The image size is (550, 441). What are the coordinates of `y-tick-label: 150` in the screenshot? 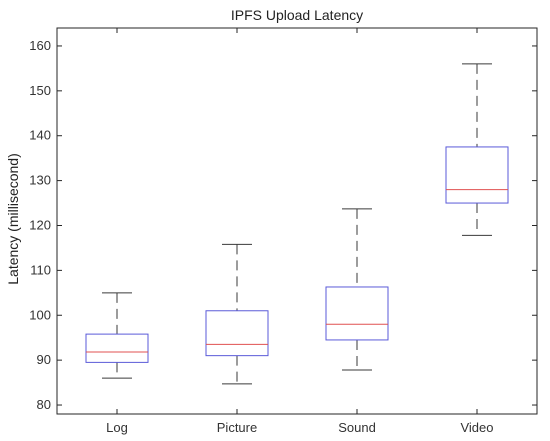 It's located at (40, 90).